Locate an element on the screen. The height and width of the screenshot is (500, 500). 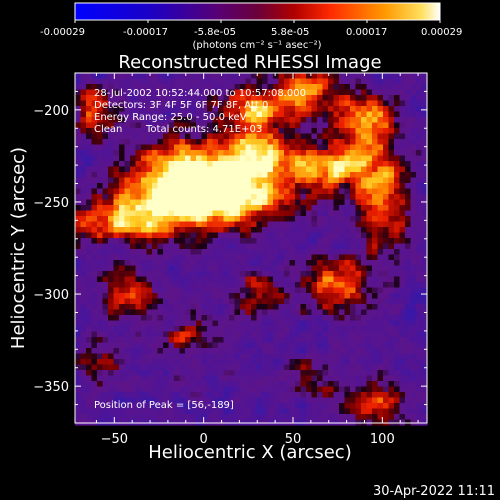
colorbar-gradient is located at coordinates (257, 11).